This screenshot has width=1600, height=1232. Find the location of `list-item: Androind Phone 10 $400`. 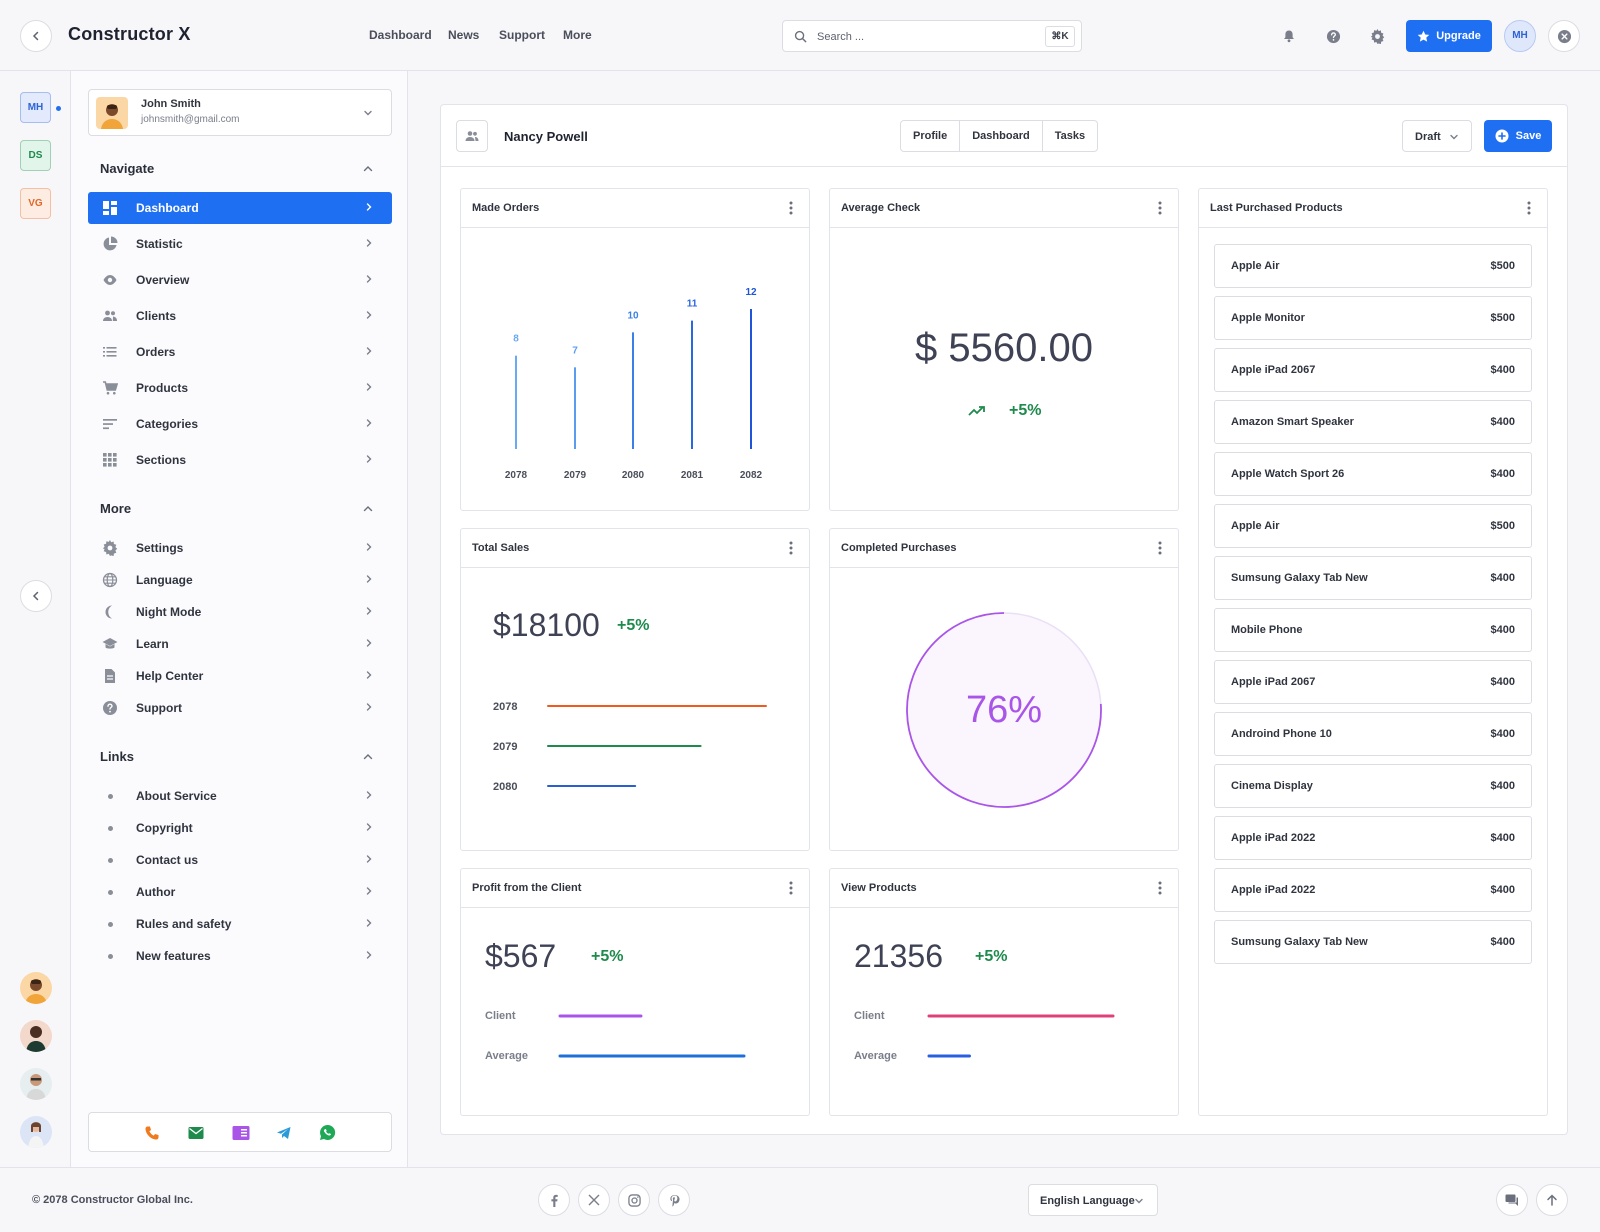

list-item: Androind Phone 10 $400 is located at coordinates (1373, 734).